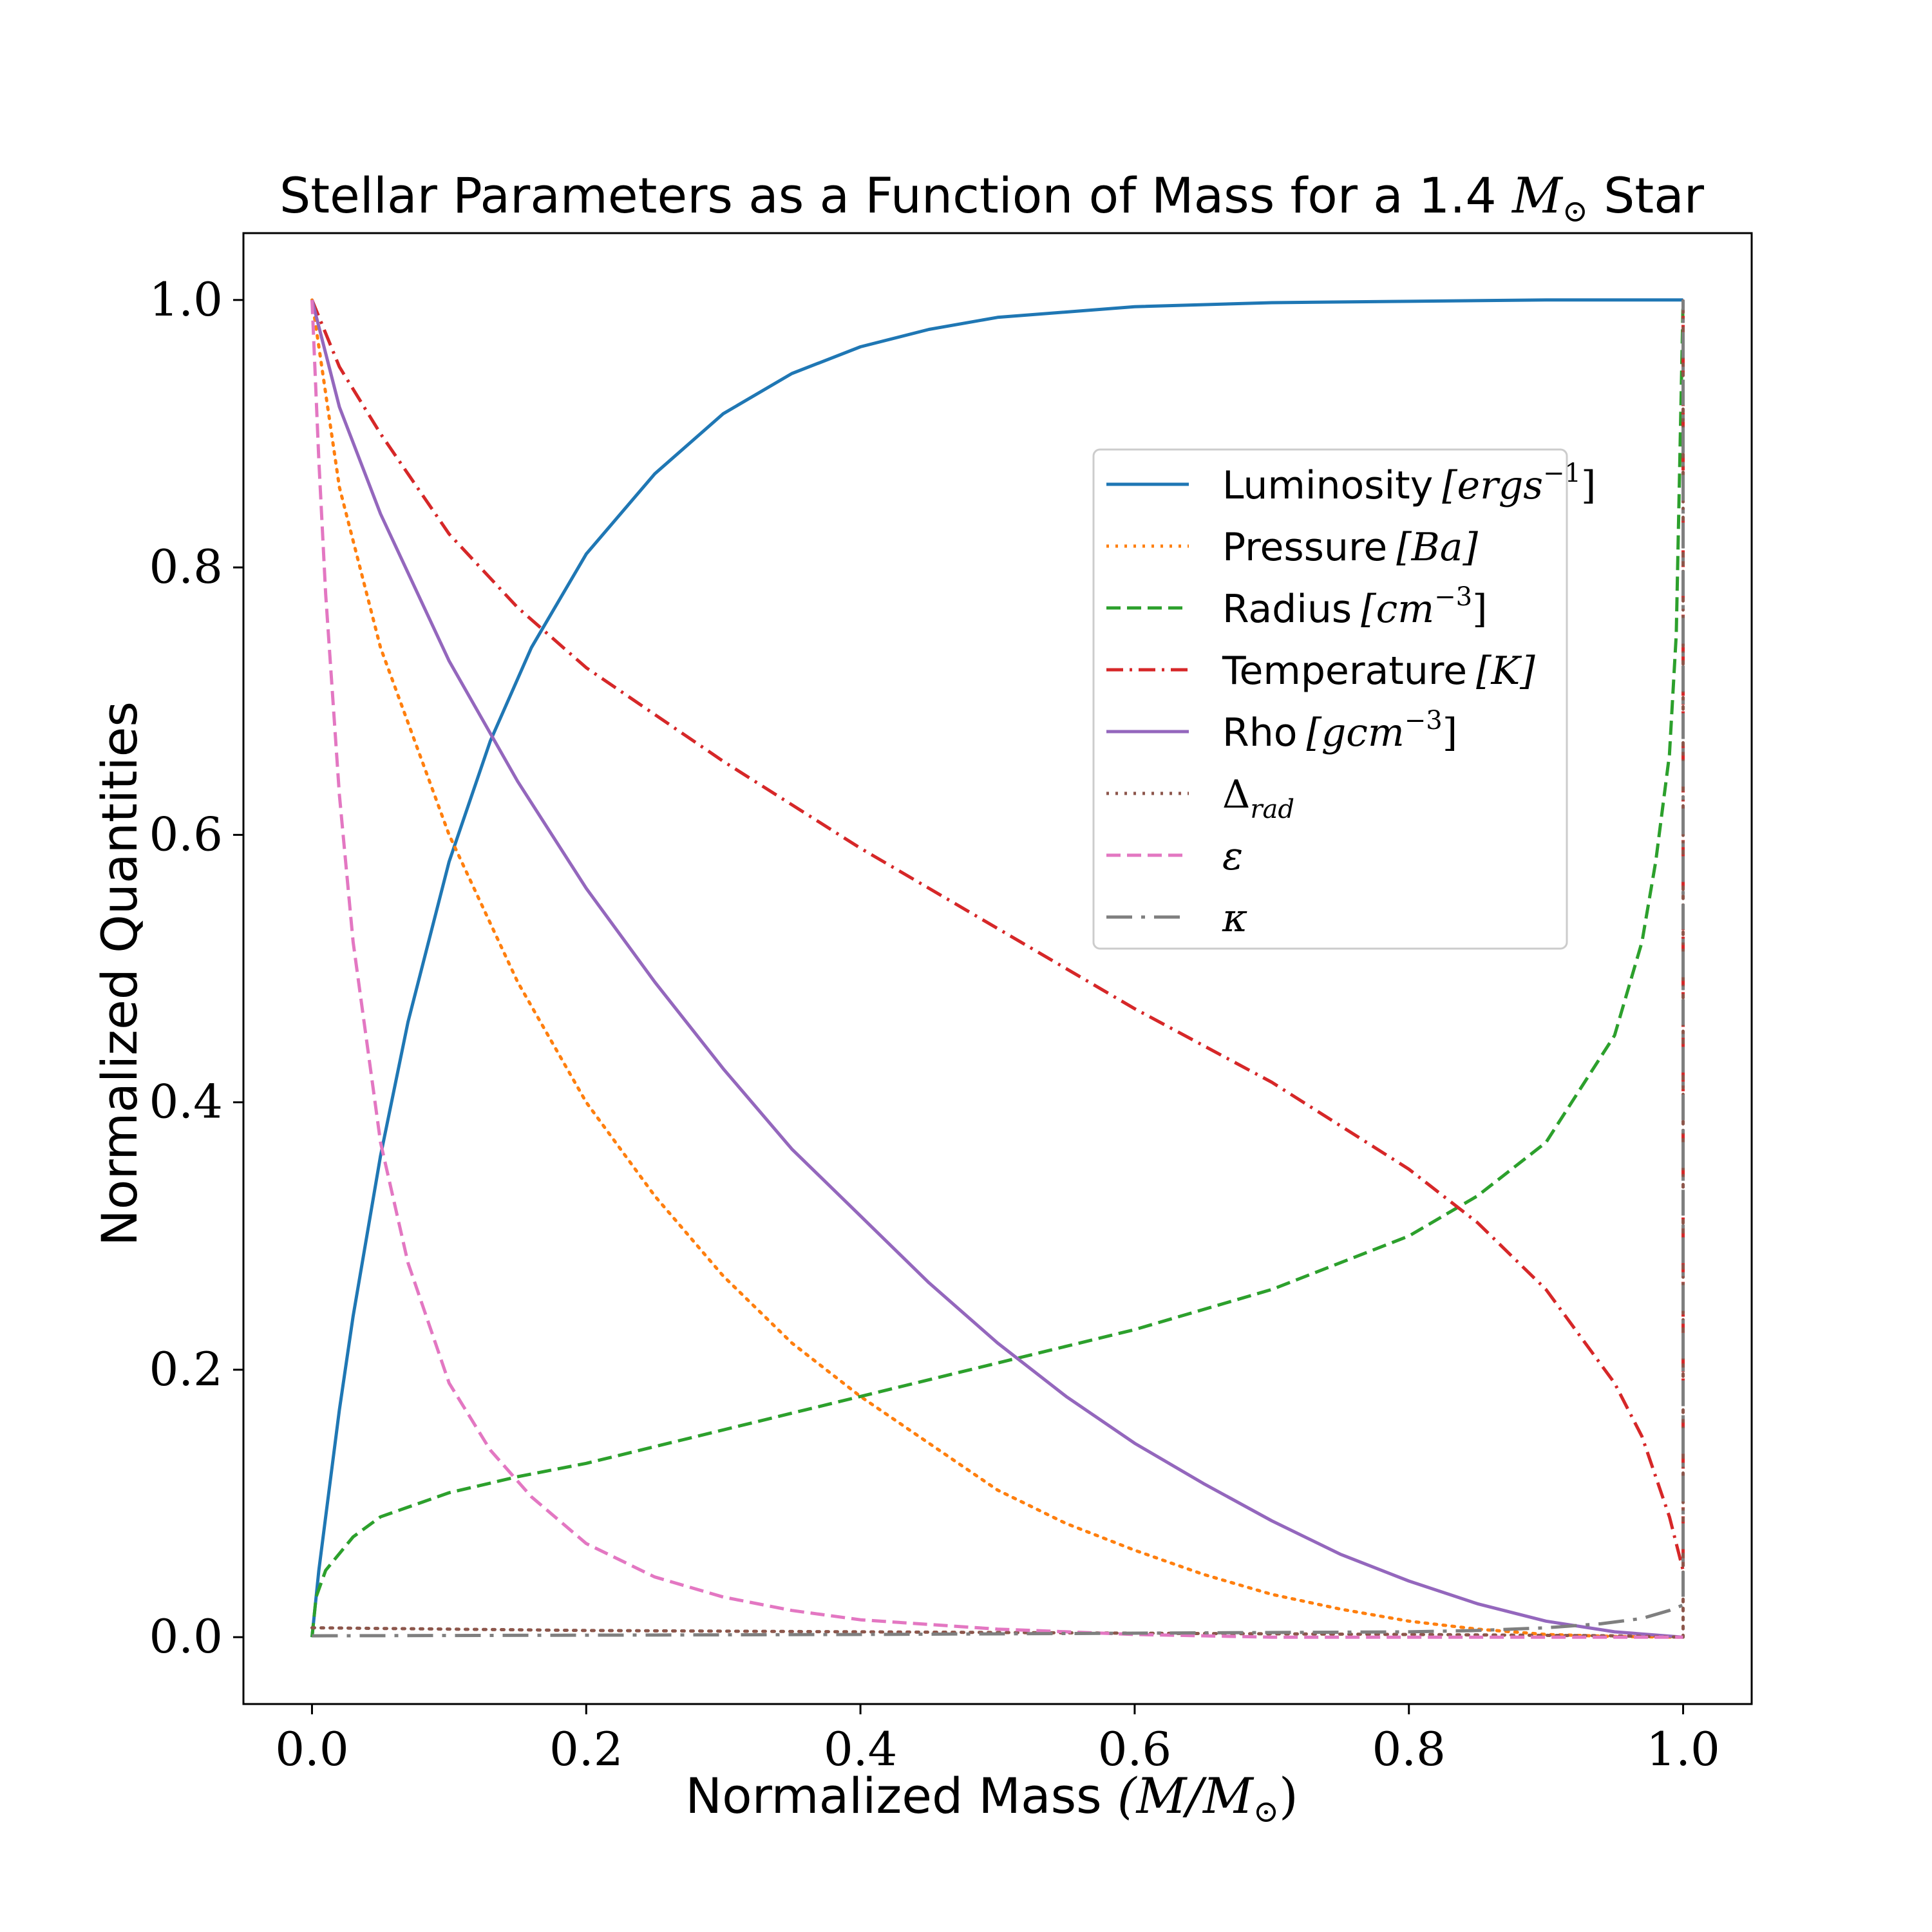  I want to click on legend-item-radius: Radius [cm−3], so click(1296, 607).